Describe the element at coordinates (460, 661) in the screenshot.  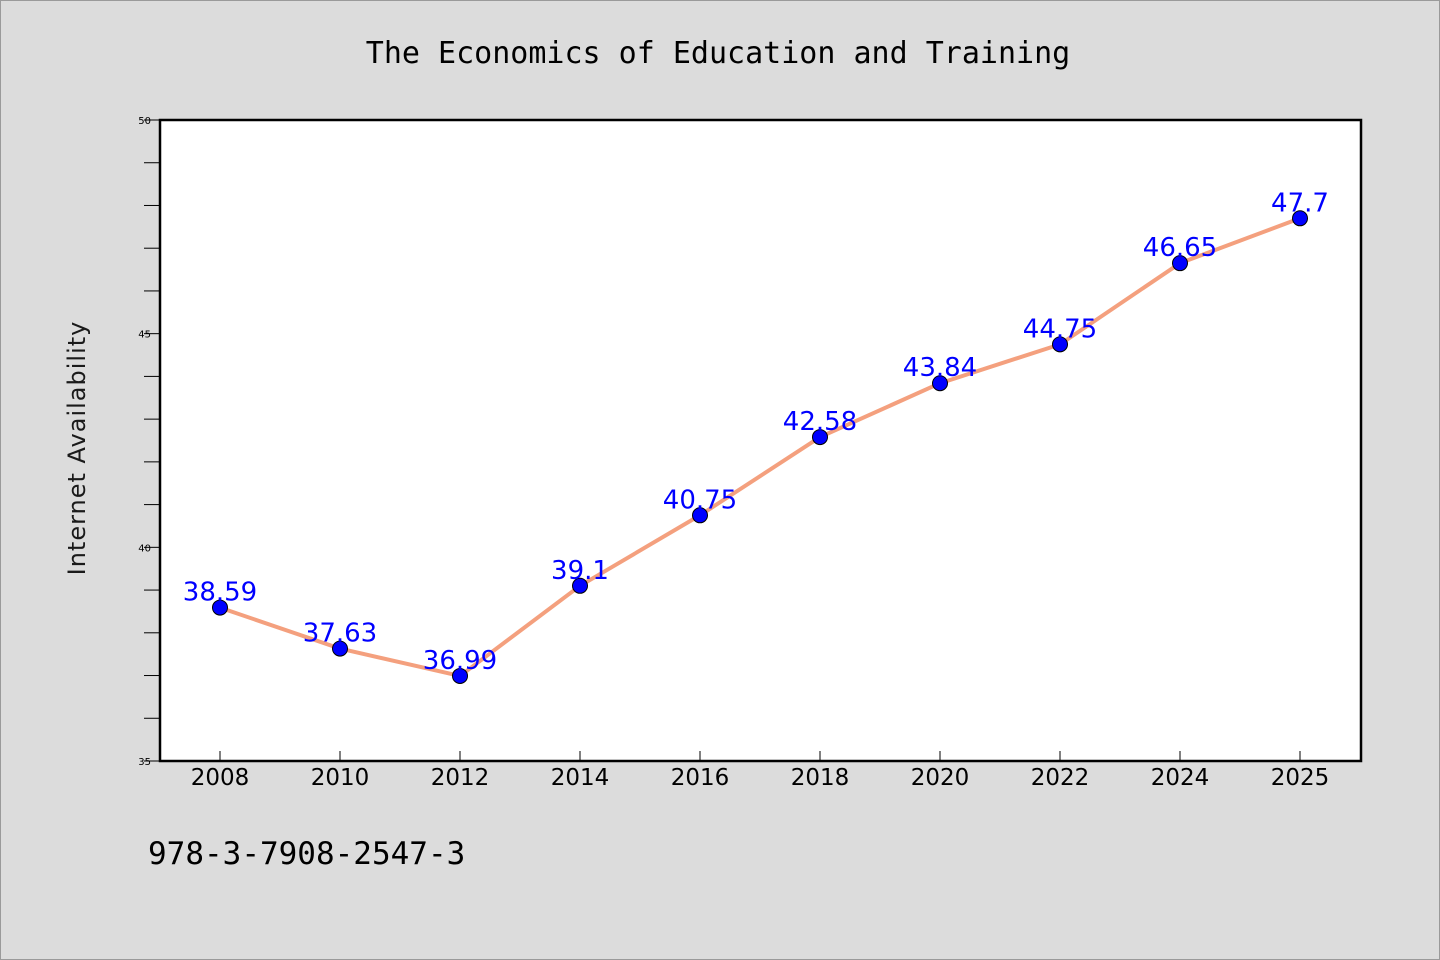
I see `data-label: 36.99` at that location.